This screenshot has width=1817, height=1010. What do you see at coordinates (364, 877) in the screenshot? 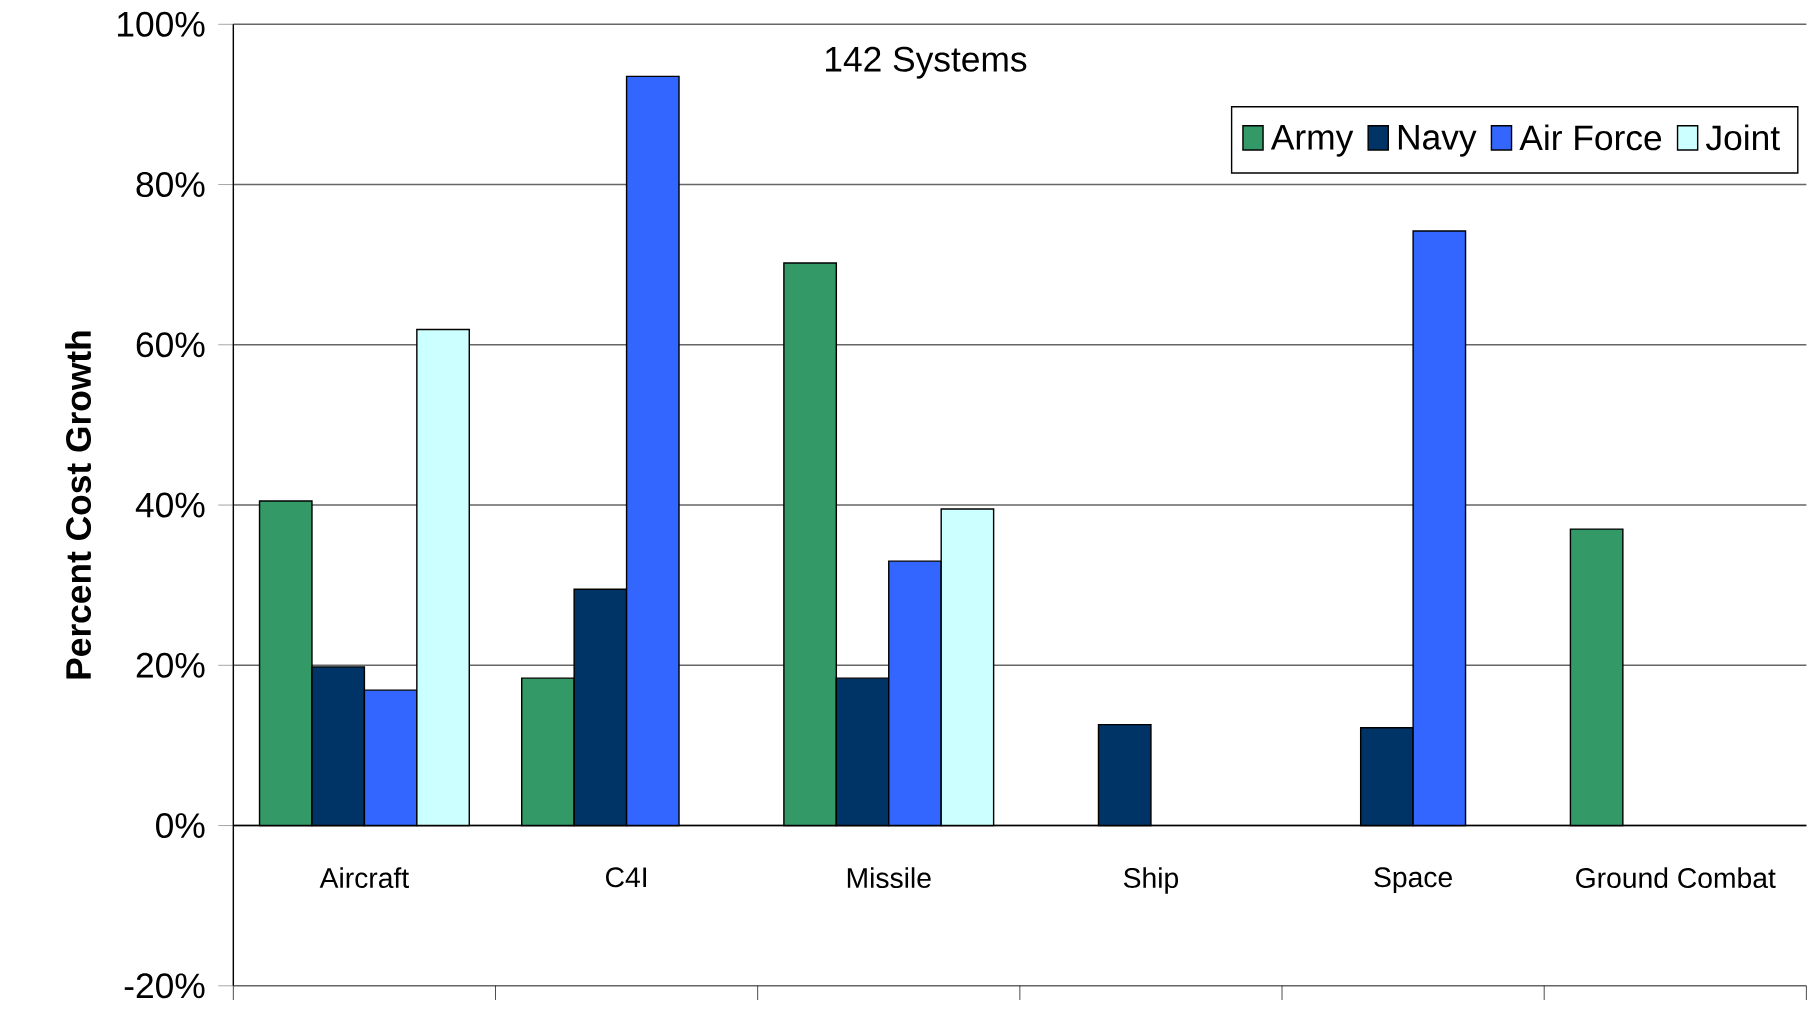
I see `x-tick-label: Aircraft` at bounding box center [364, 877].